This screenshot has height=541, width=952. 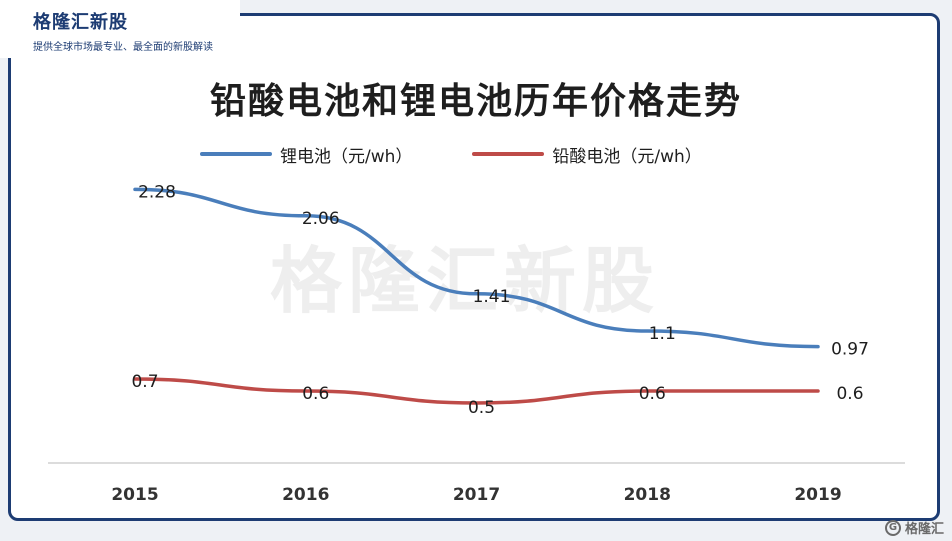 What do you see at coordinates (508, 154) in the screenshot?
I see `legend-swatch-lead-acid` at bounding box center [508, 154].